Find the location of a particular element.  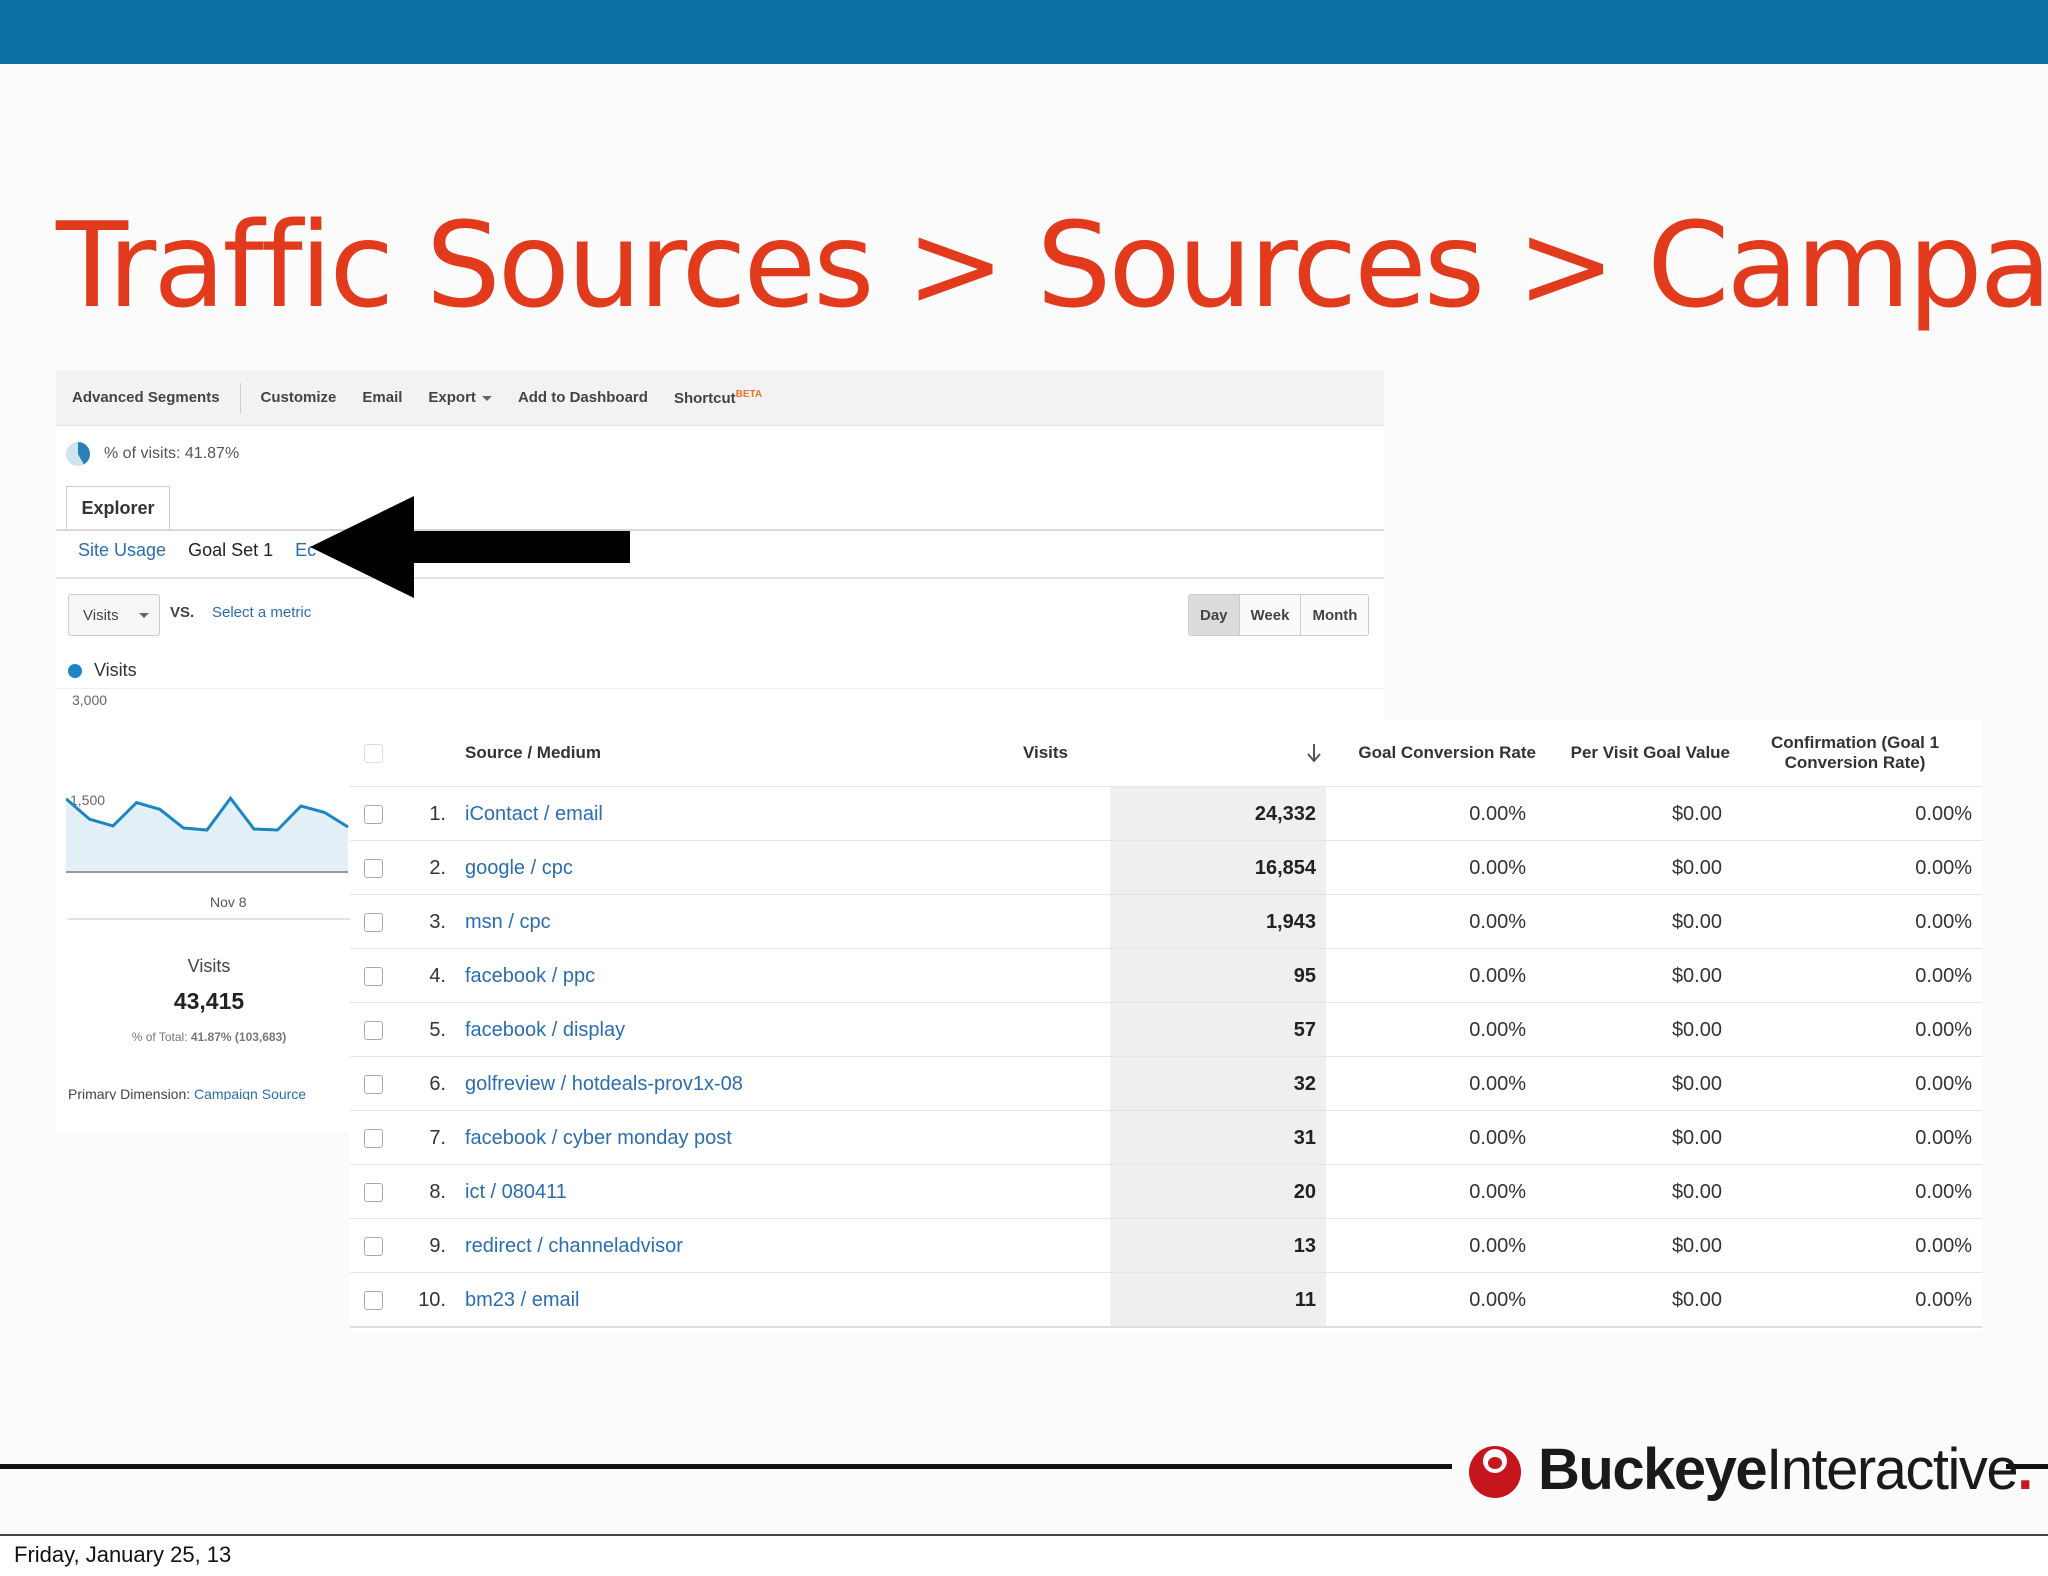

export-button: Export is located at coordinates (460, 397).